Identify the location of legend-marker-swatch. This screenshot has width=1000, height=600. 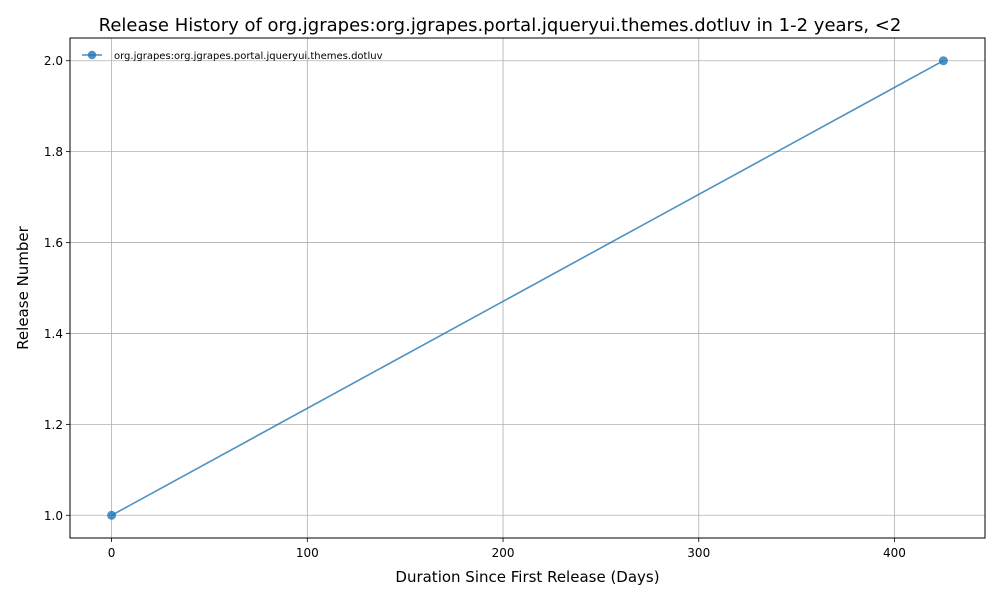
(92, 55).